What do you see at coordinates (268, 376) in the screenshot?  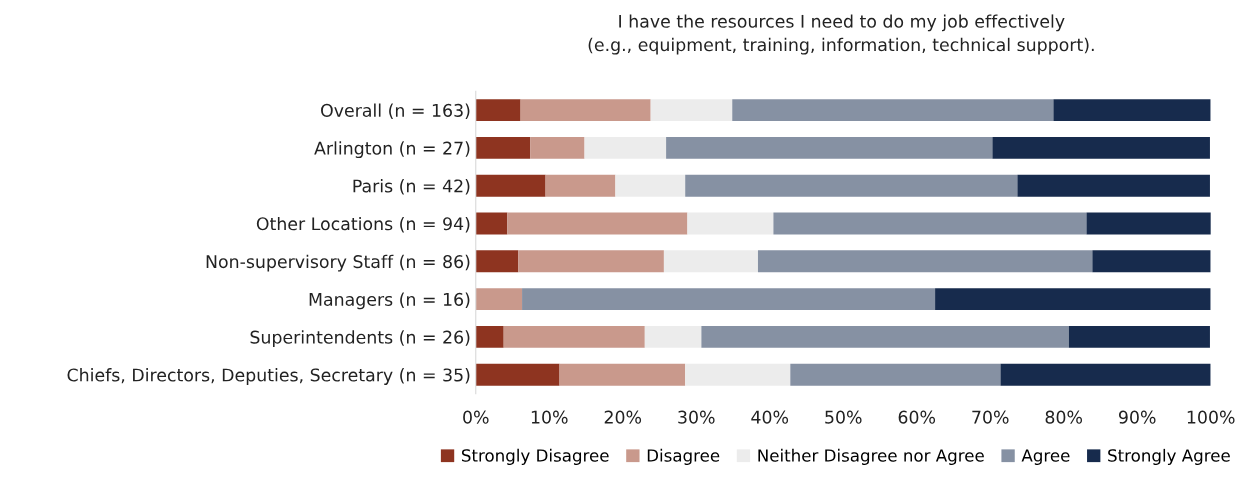 I see `y-tick-label: Chiefs, Directors, Deputies, Secretary (n = 35)` at bounding box center [268, 376].